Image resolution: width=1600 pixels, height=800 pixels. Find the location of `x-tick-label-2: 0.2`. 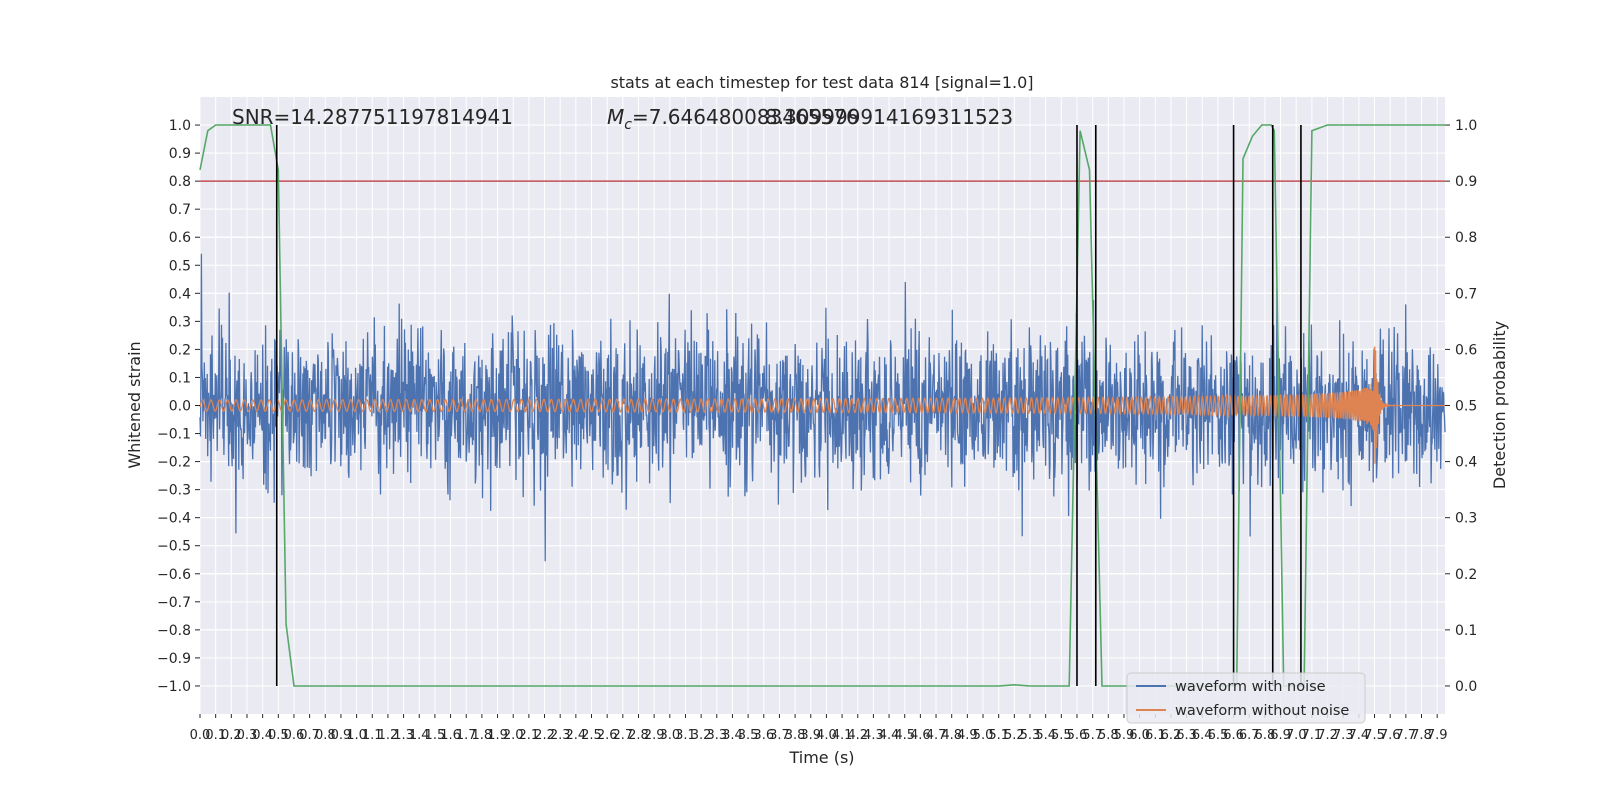

x-tick-label-2: 0.2 is located at coordinates (231, 735).